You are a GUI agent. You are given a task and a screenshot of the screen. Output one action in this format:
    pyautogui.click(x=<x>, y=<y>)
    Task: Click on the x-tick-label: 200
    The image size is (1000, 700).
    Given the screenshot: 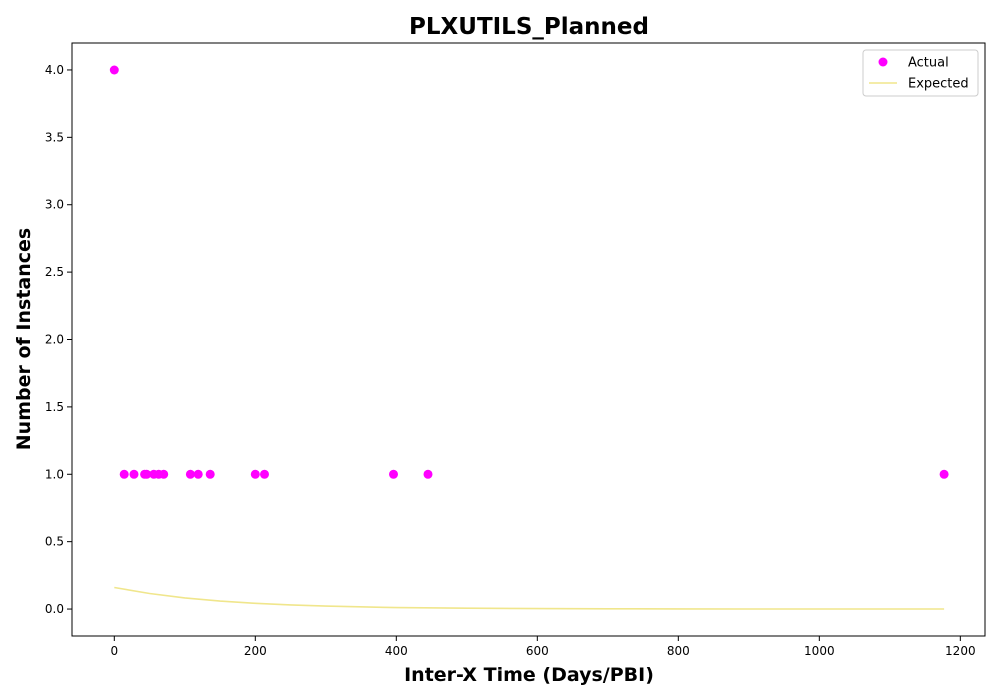 What is the action you would take?
    pyautogui.click(x=255, y=651)
    